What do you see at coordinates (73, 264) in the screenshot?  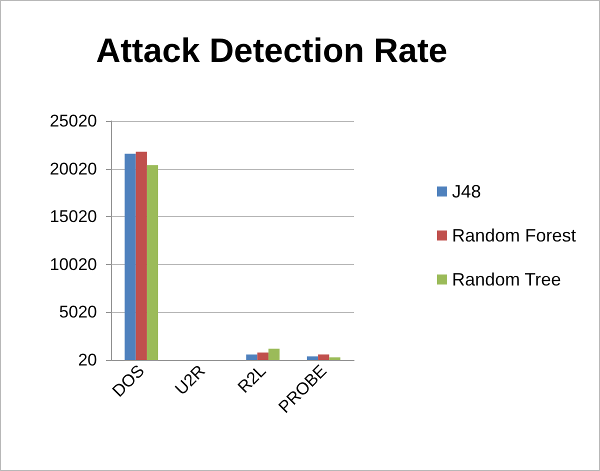 I see `y-tick-label: 10020` at bounding box center [73, 264].